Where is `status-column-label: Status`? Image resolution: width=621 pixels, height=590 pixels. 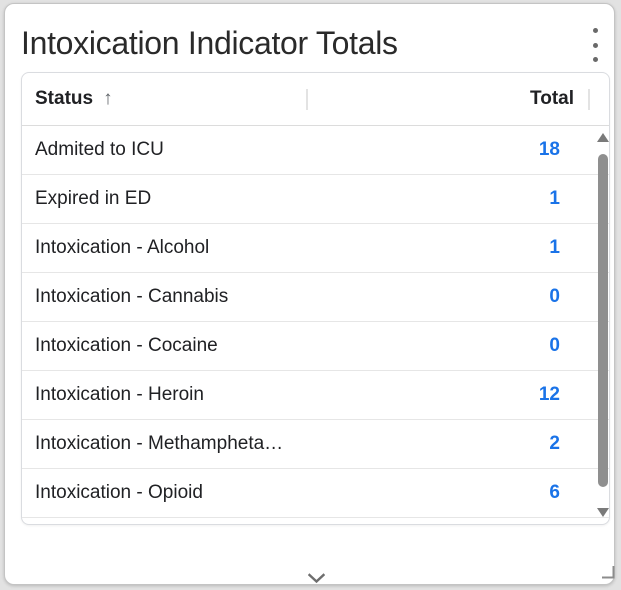
status-column-label: Status is located at coordinates (64, 98).